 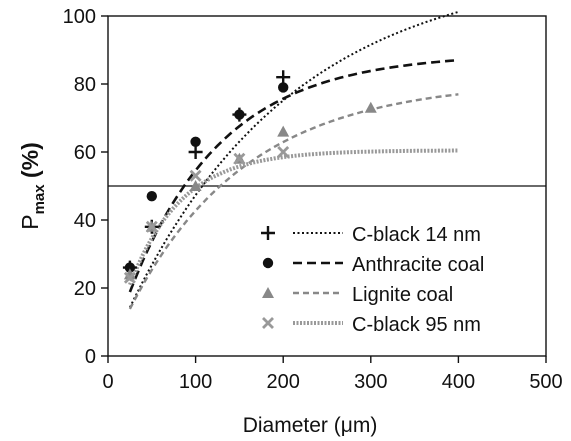 What do you see at coordinates (356, 425) in the screenshot?
I see `x-axis-unit: μm` at bounding box center [356, 425].